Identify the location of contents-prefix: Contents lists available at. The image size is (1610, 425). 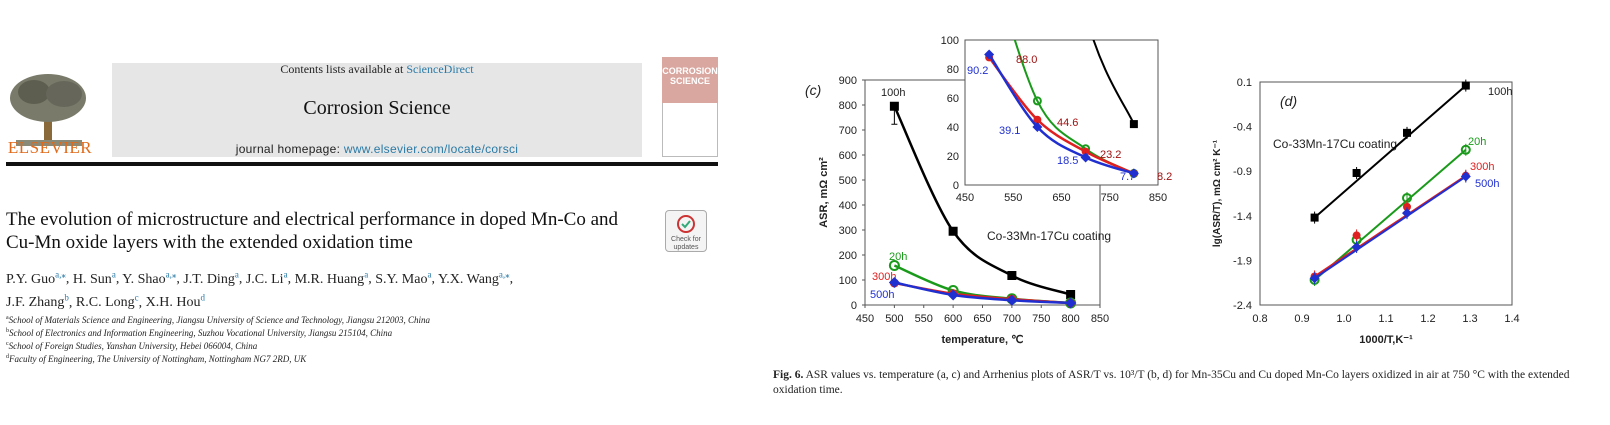
(343, 69).